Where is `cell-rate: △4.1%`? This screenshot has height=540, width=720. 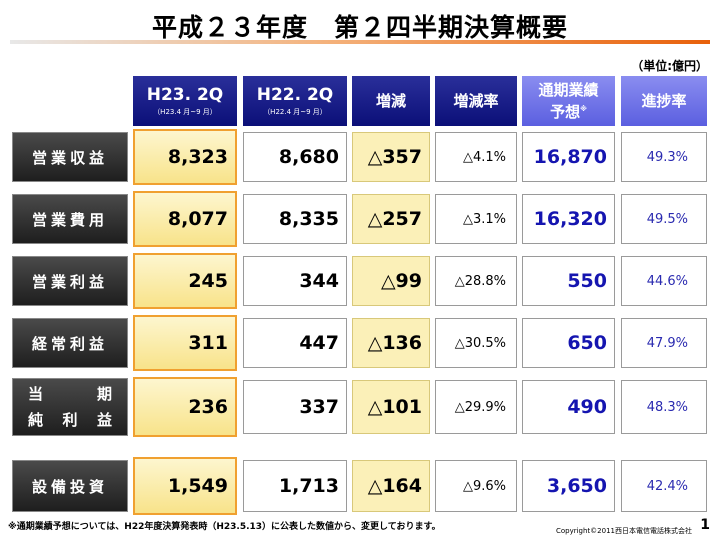 cell-rate: △4.1% is located at coordinates (476, 157).